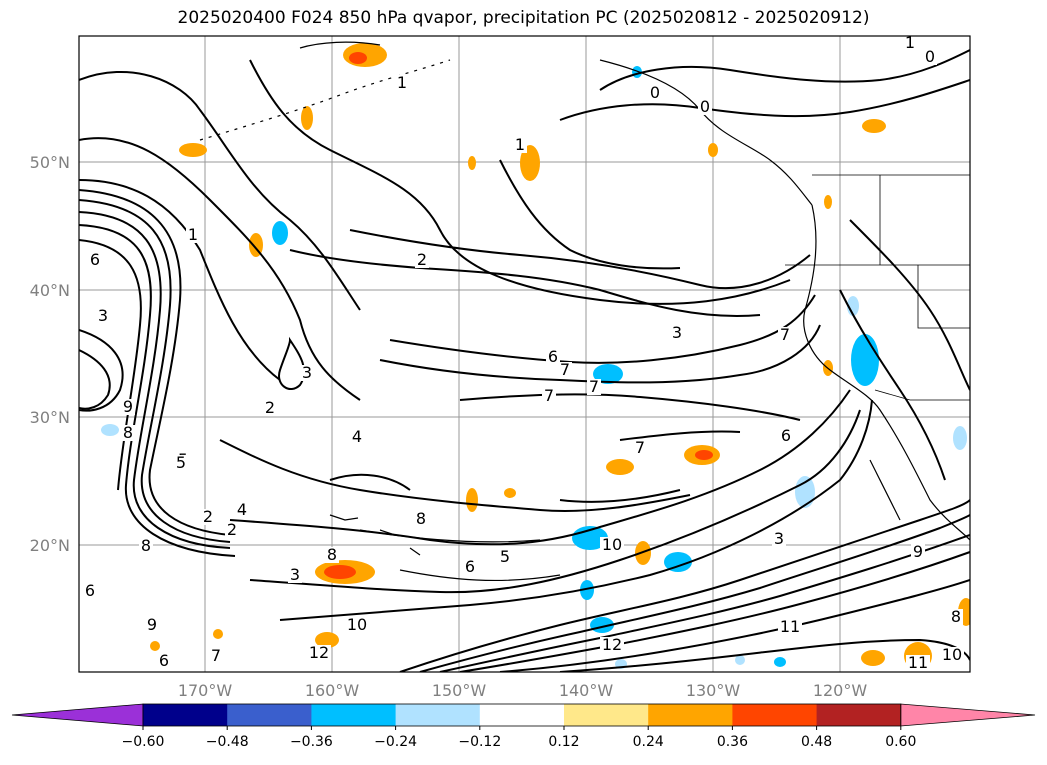 This screenshot has height=765, width=1047. Describe the element at coordinates (332, 690) in the screenshot. I see `lon-label: 160°W` at that location.